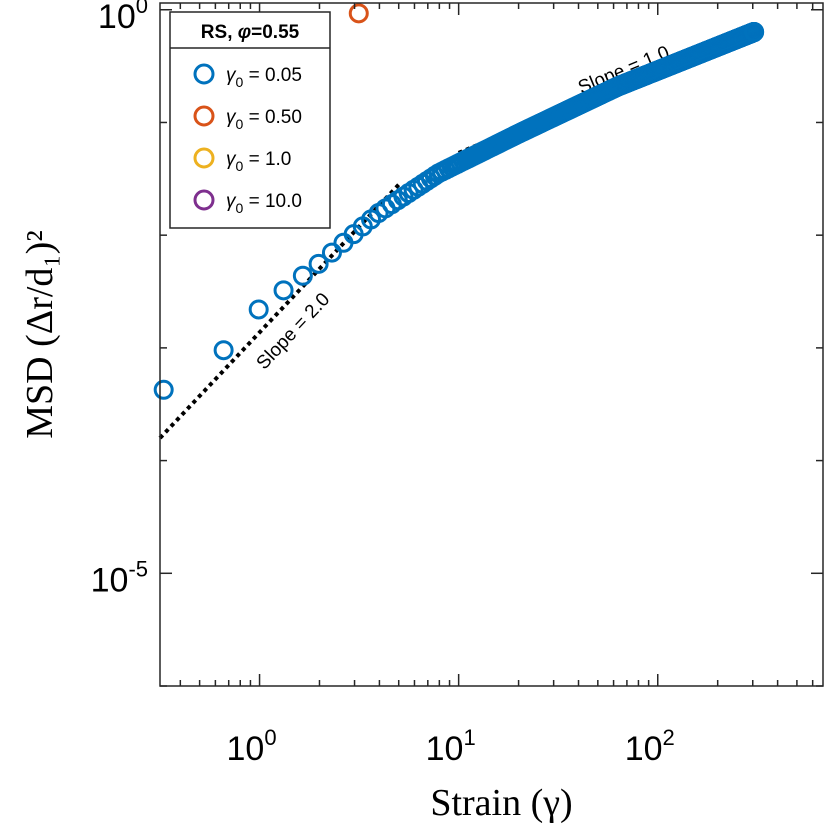  Describe the element at coordinates (119, 577) in the screenshot. I see `y-tick-label: 10⁻⁵` at that location.